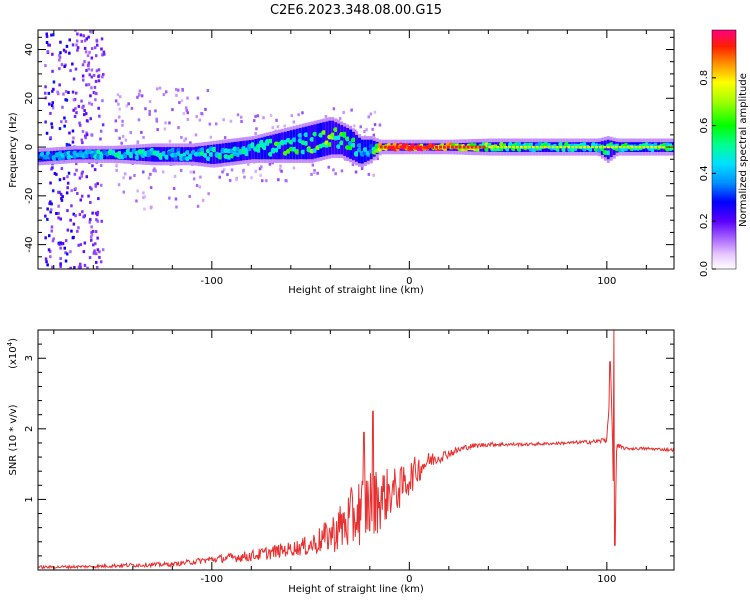 Image resolution: width=750 pixels, height=600 pixels. I want to click on snr-multiplier: (x104), so click(12, 353).